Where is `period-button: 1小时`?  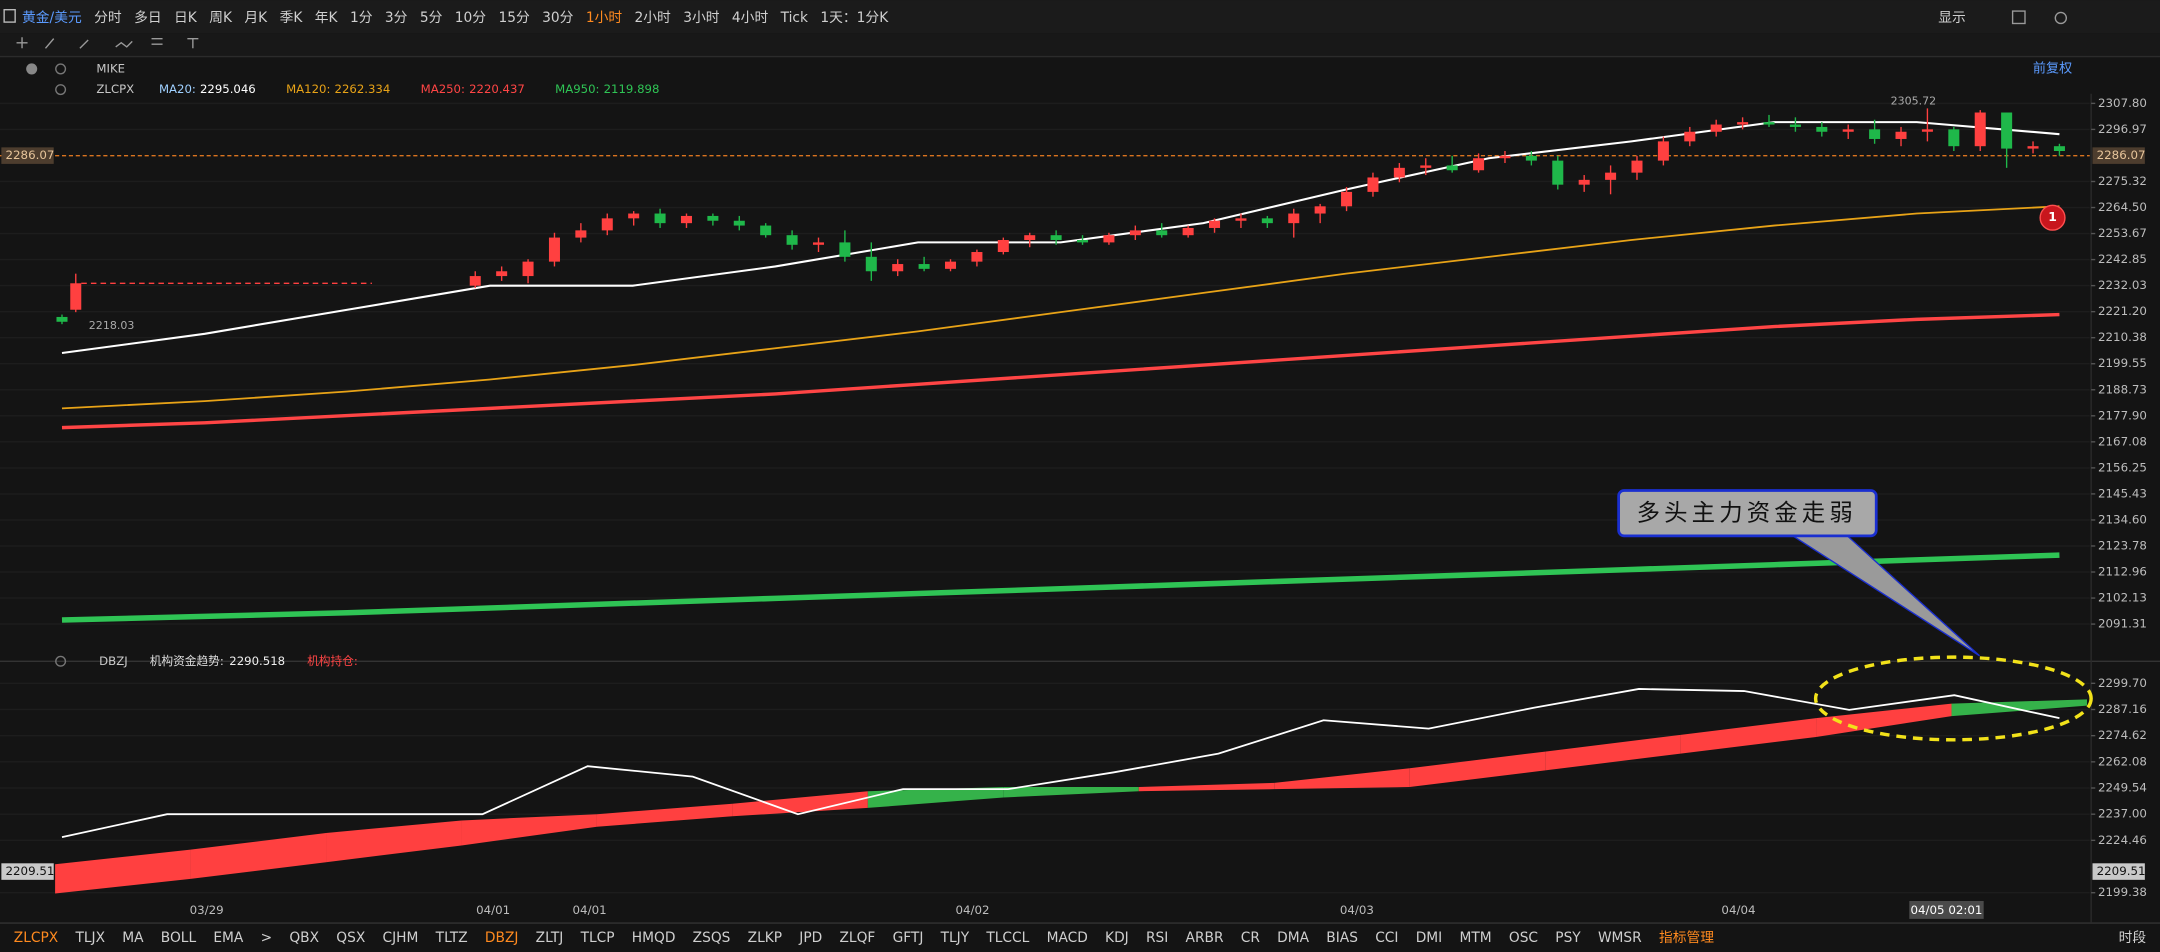 period-button: 1小时 is located at coordinates (604, 18).